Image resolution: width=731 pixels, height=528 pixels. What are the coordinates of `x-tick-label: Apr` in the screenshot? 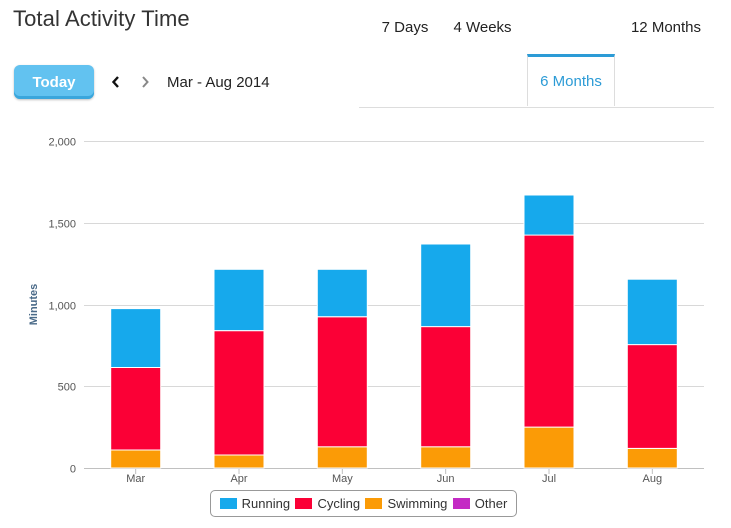 It's located at (238, 479).